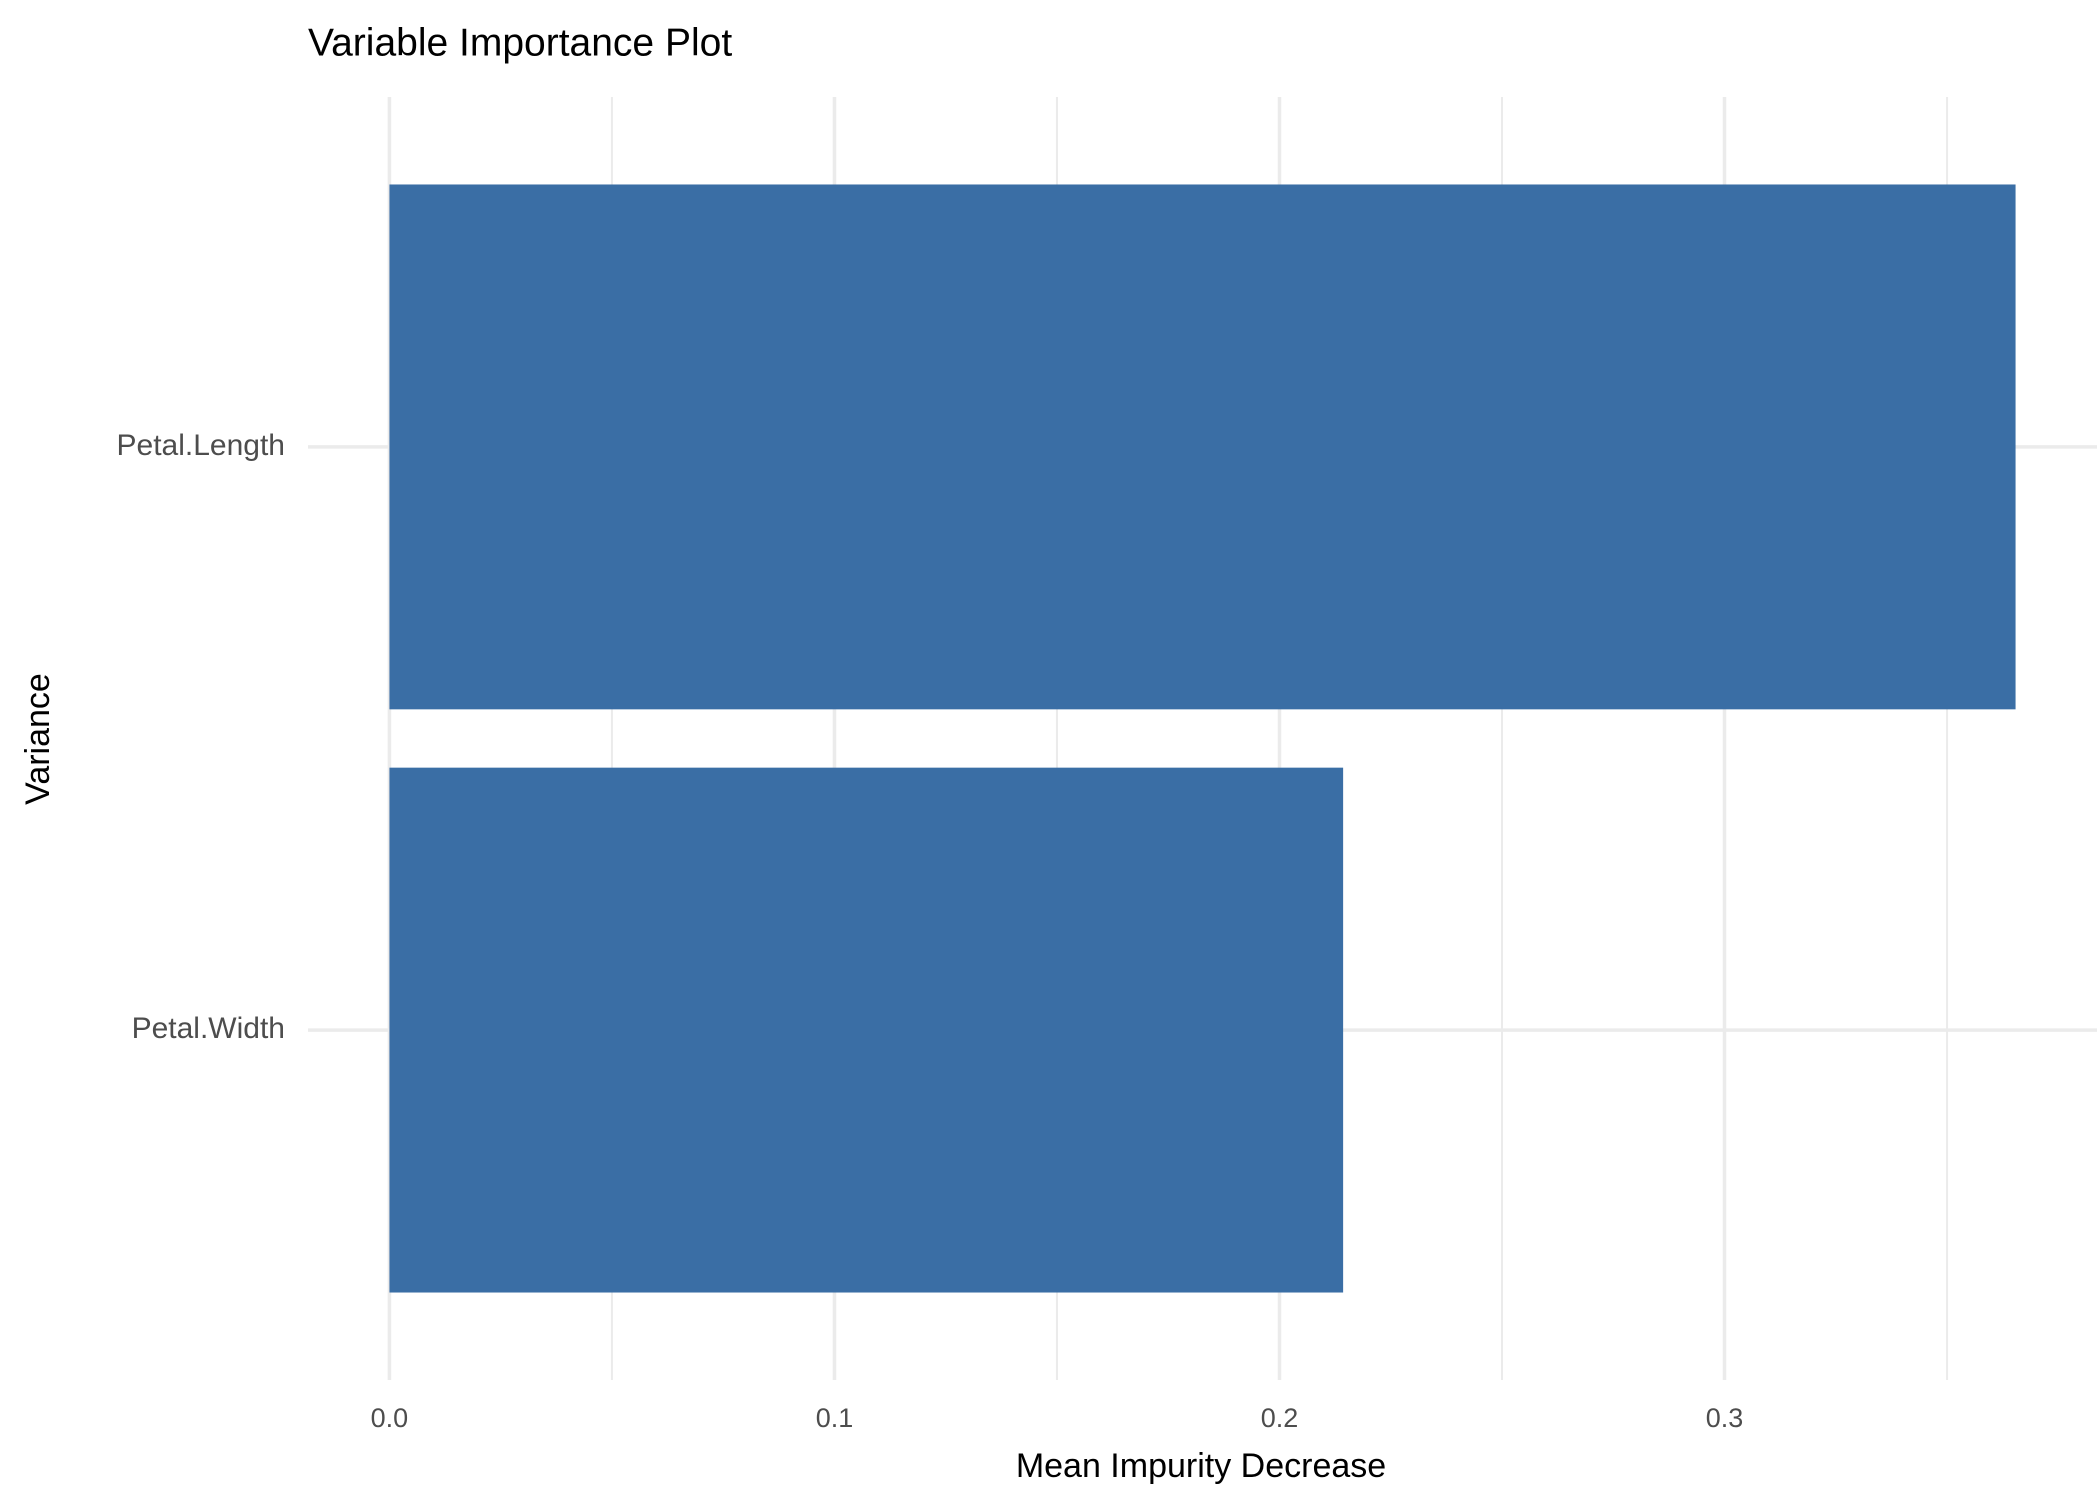 The image size is (2100, 1500). What do you see at coordinates (390, 1418) in the screenshot?
I see `x-tick-label: 0.0` at bounding box center [390, 1418].